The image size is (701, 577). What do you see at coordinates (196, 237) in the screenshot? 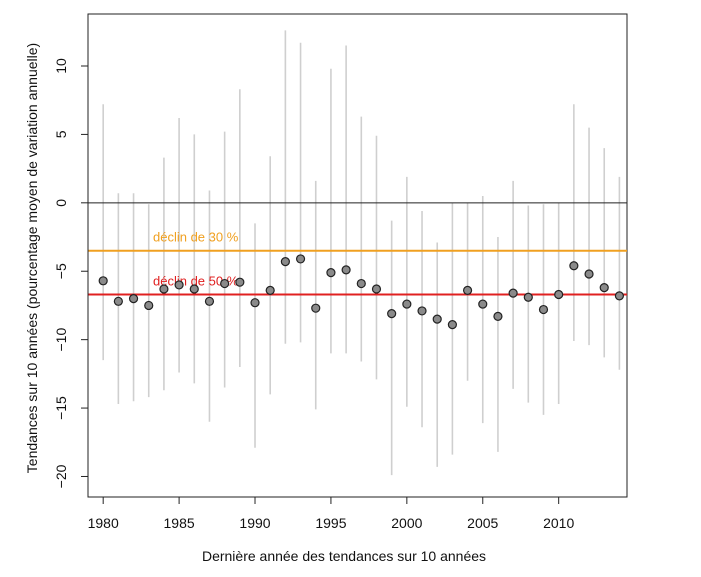
I see `reference-line-label: déclin de 30 %` at bounding box center [196, 237].